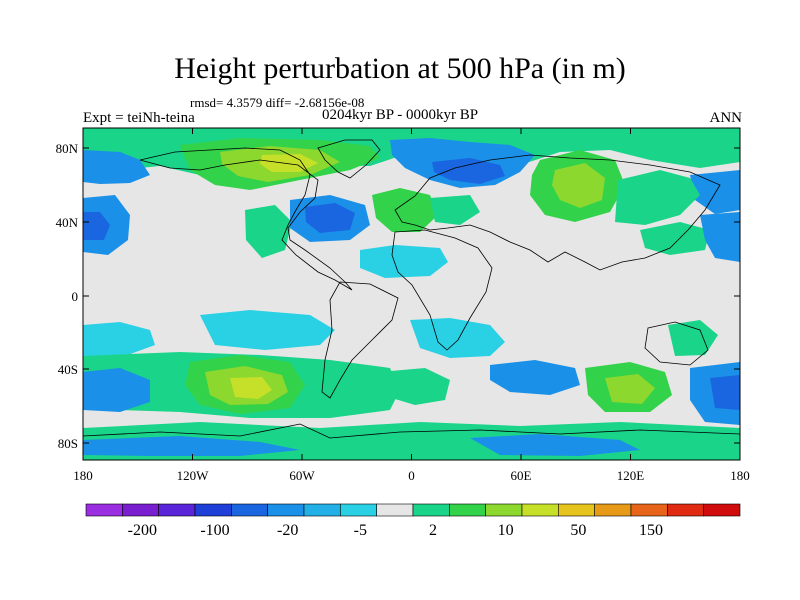  I want to click on antarctica-coast, so click(411, 431).